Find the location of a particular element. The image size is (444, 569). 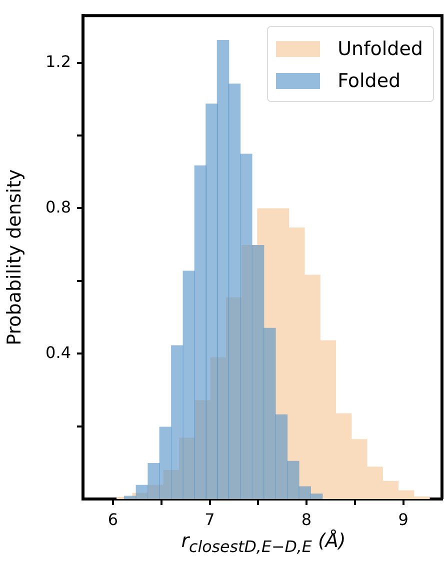

x-tick-label: 8 is located at coordinates (306, 519).